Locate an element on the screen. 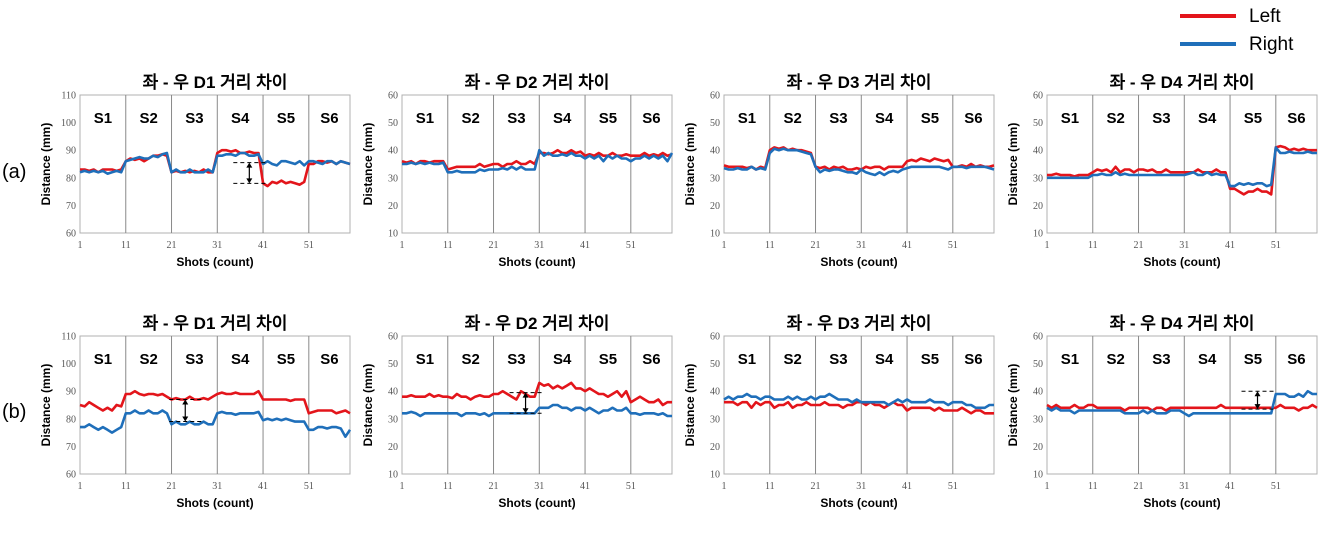 The width and height of the screenshot is (1318, 534). row-label-a: (a) is located at coordinates (14, 172).